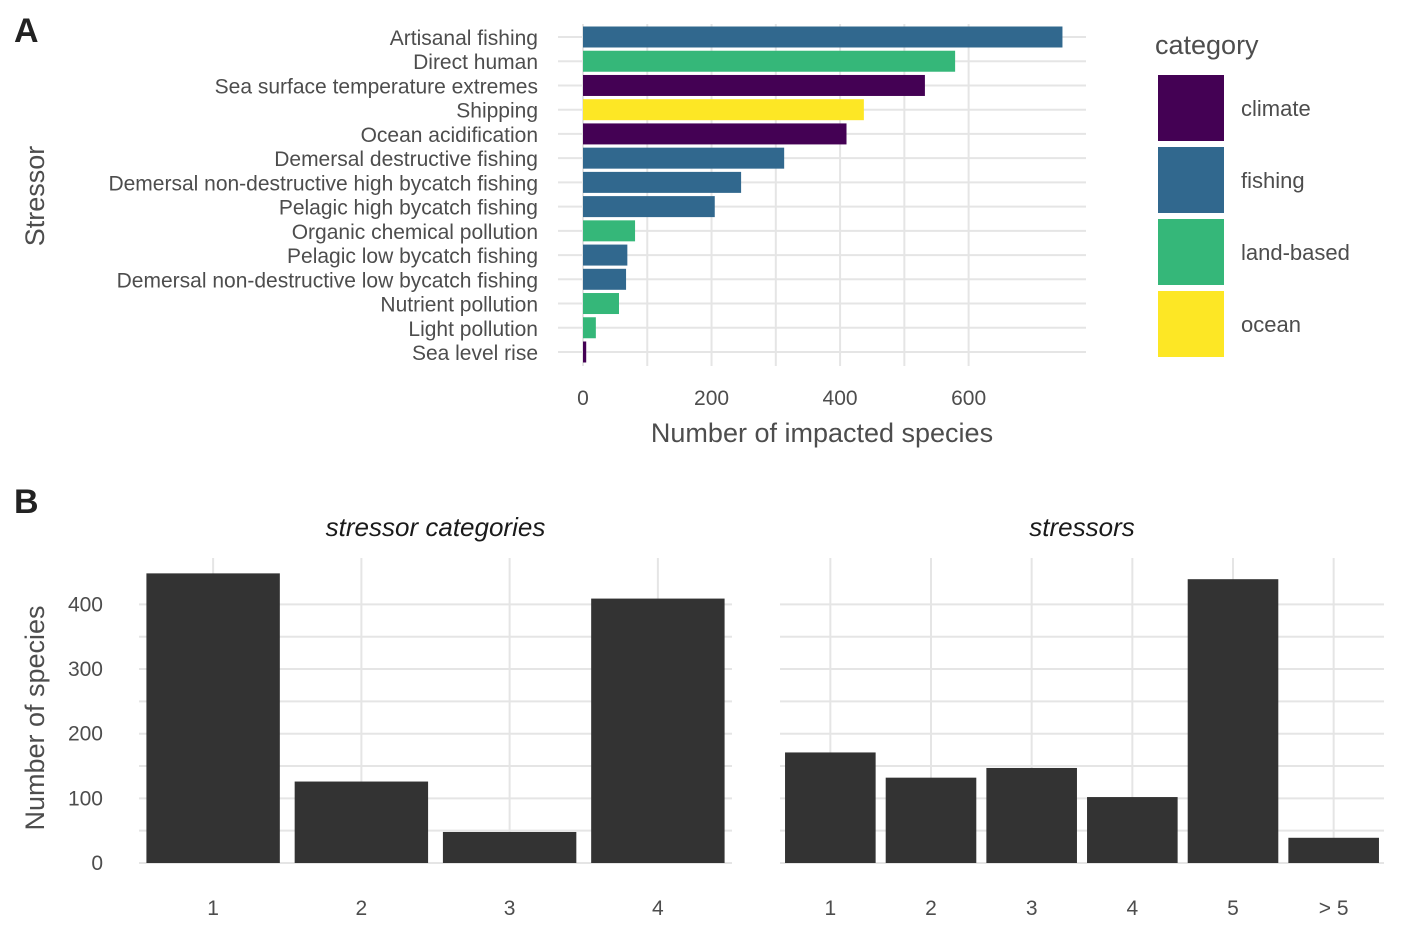 The height and width of the screenshot is (944, 1417). I want to click on bar-sea-surface-temperature-extremes, so click(754, 85).